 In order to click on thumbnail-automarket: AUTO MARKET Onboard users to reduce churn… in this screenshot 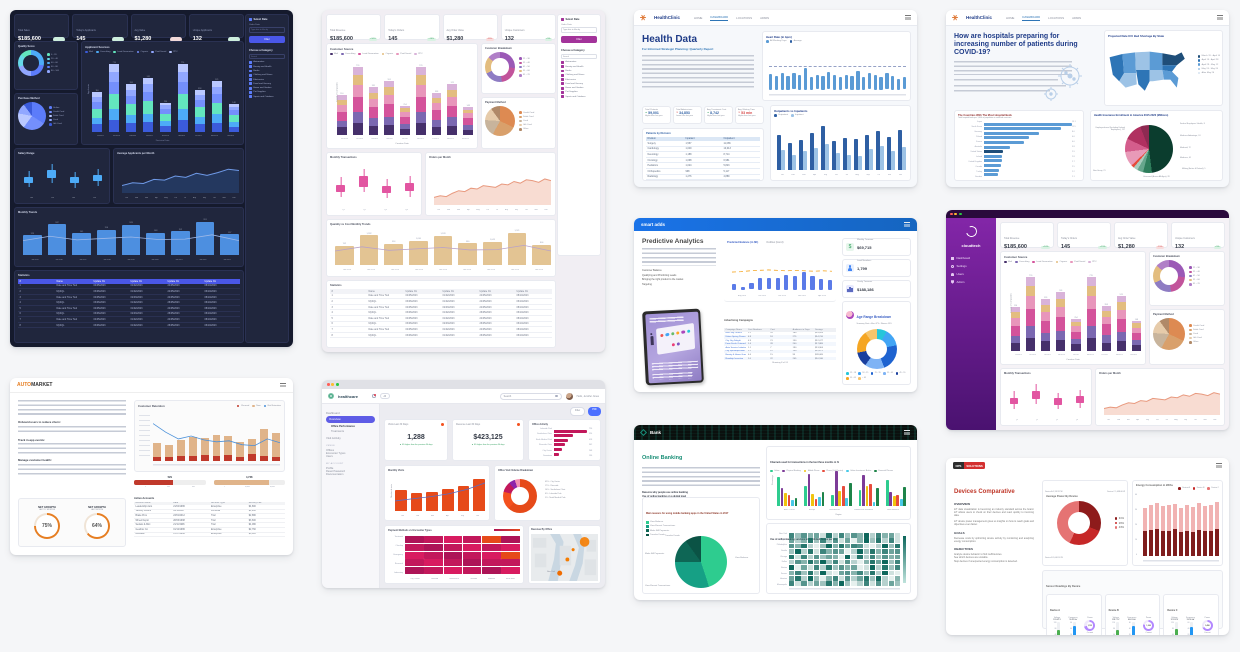, I will do `click(151, 466)`.